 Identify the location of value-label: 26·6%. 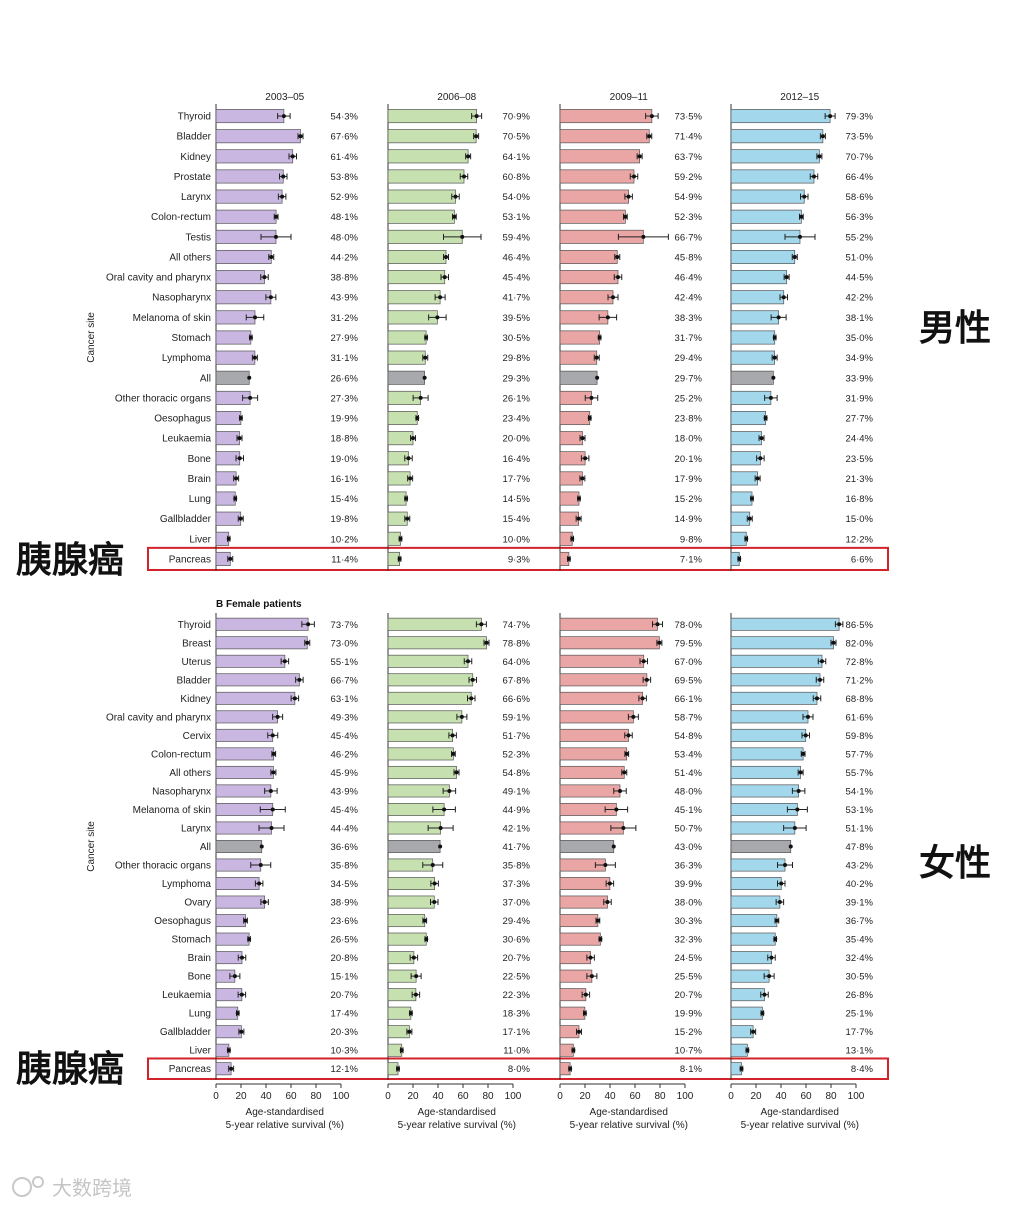
(345, 378).